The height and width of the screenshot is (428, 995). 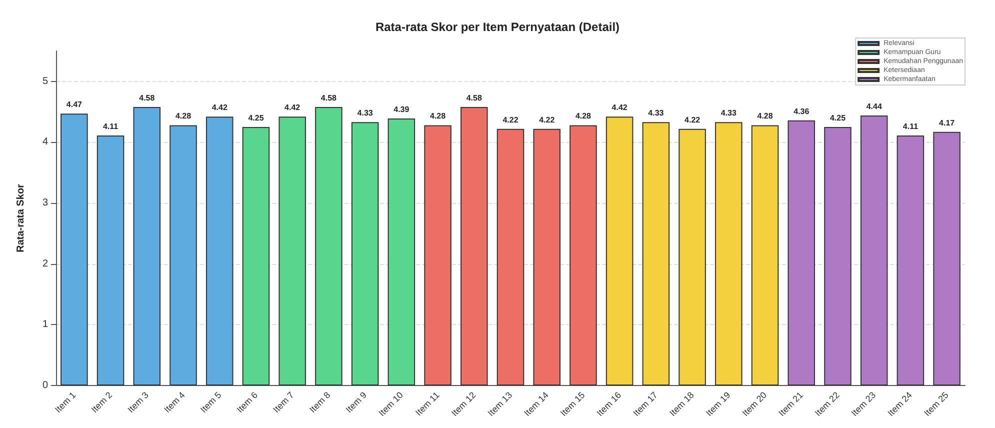 I want to click on x-tick-label: Item 19, so click(x=718, y=404).